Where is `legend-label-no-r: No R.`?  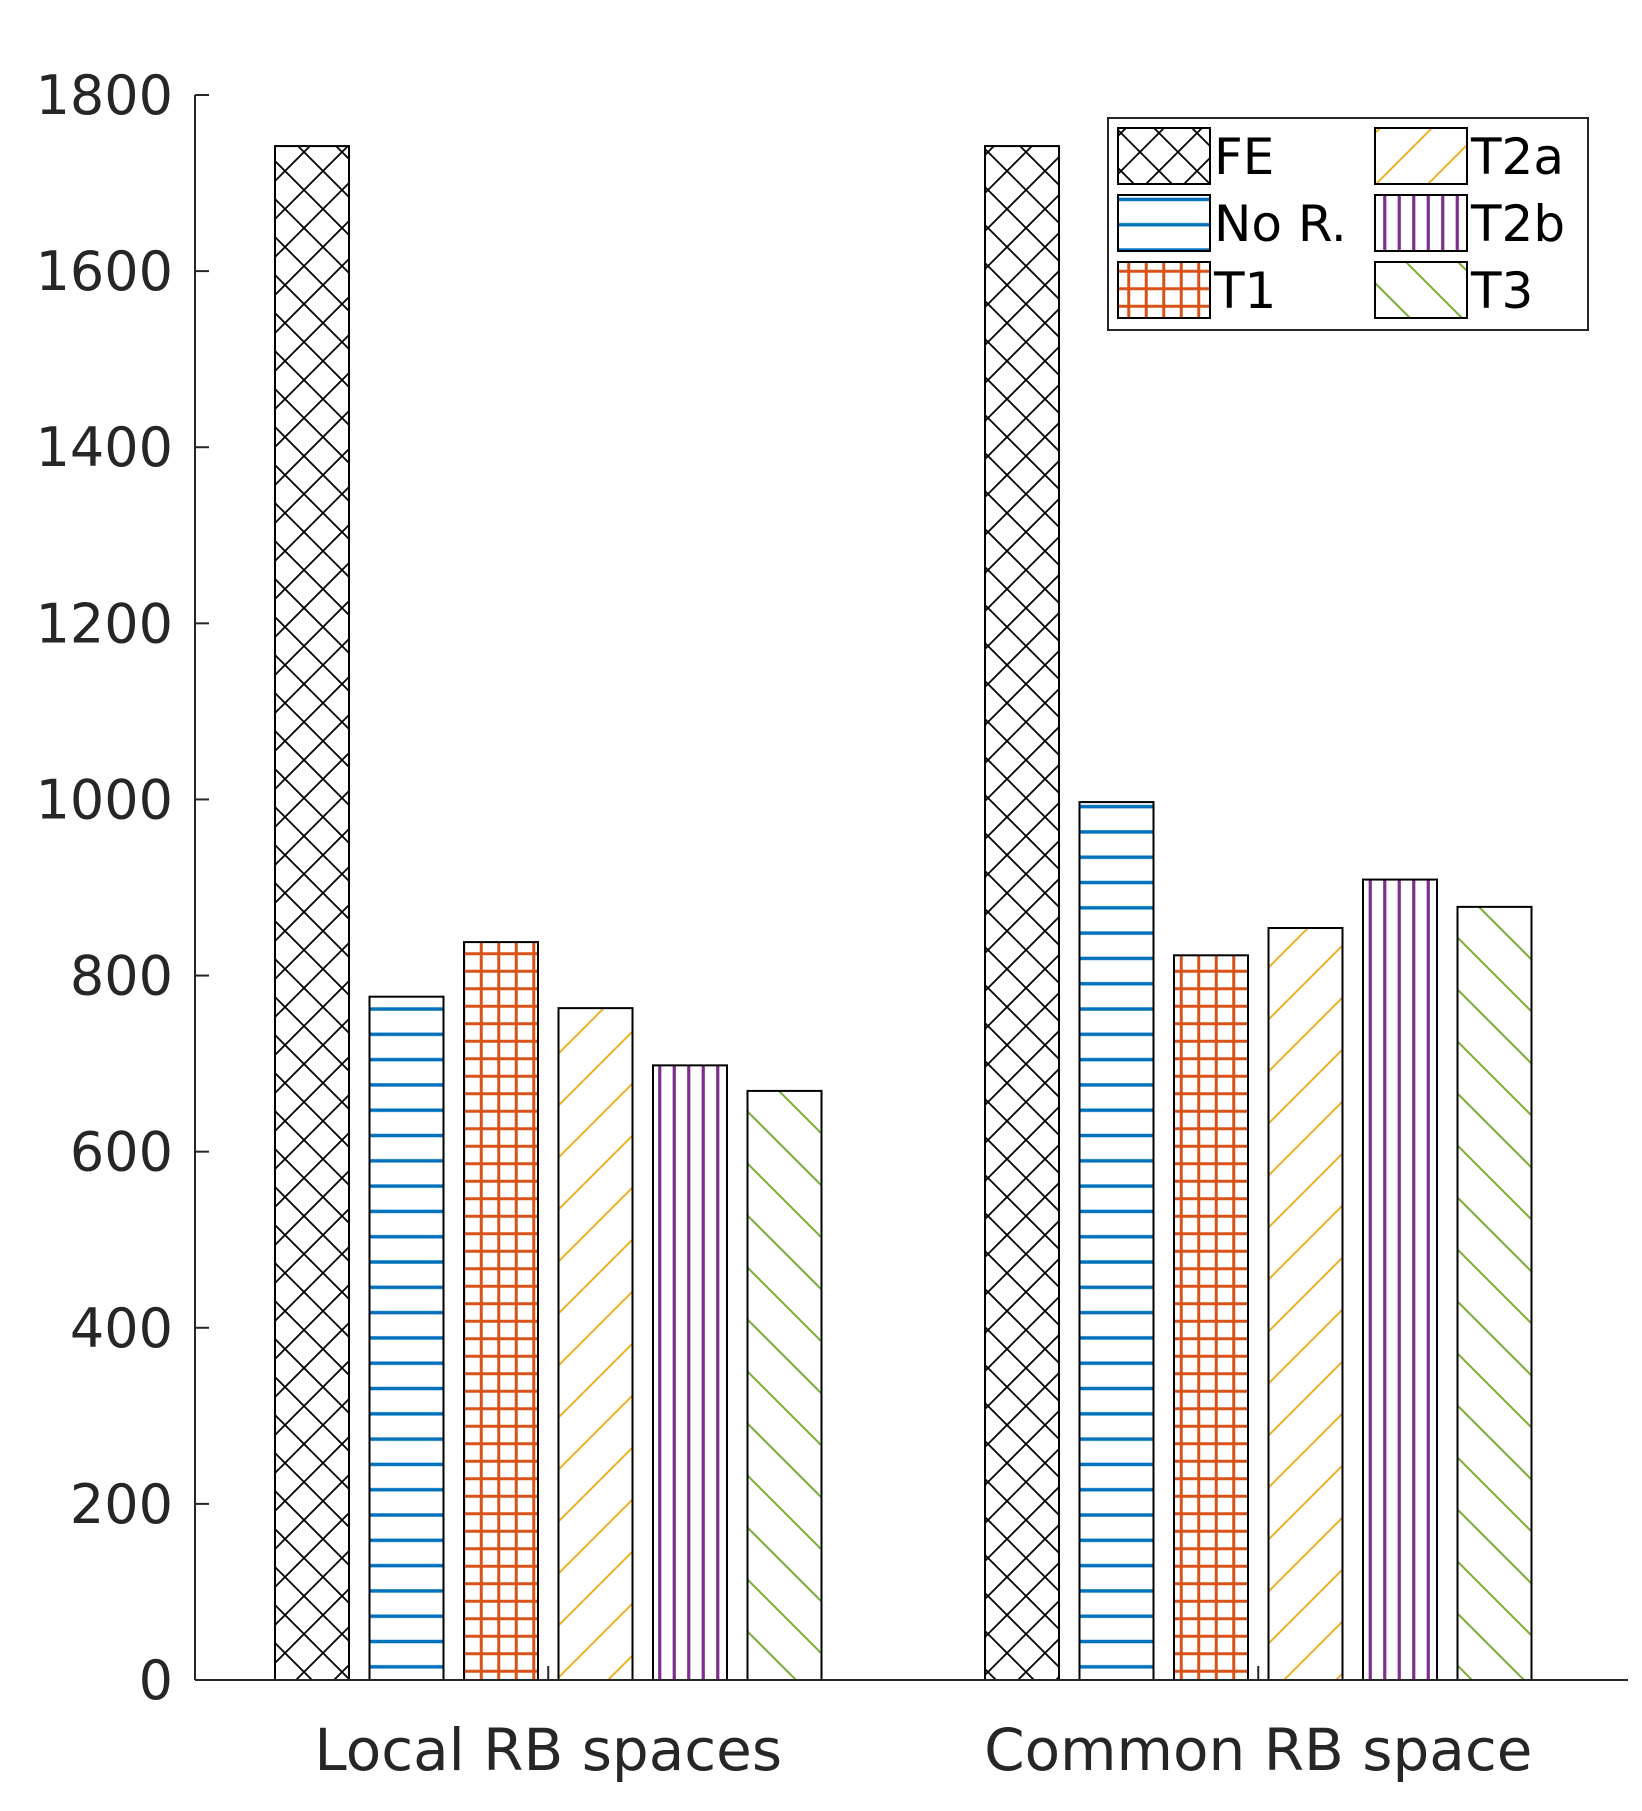 legend-label-no-r: No R. is located at coordinates (1280, 224).